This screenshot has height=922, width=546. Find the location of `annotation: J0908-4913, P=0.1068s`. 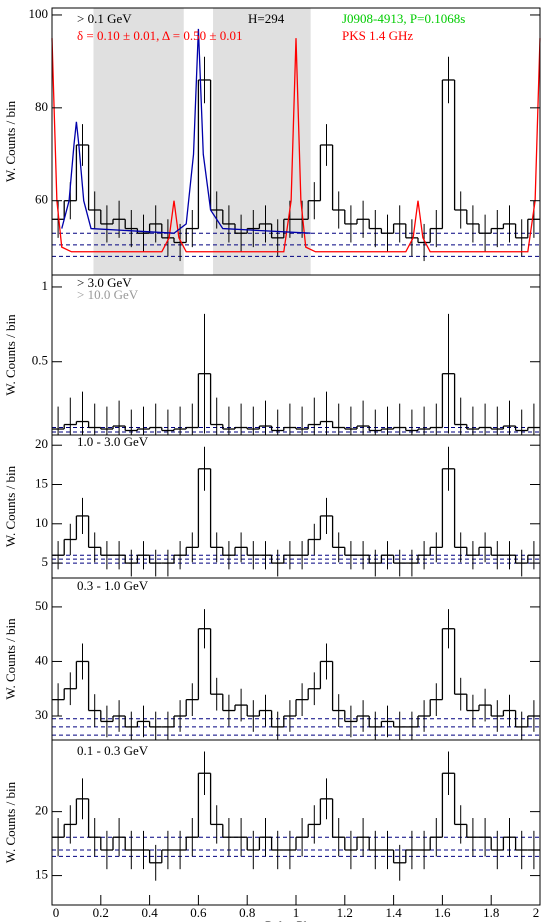

annotation: J0908-4913, P=0.1068s is located at coordinates (403, 18).